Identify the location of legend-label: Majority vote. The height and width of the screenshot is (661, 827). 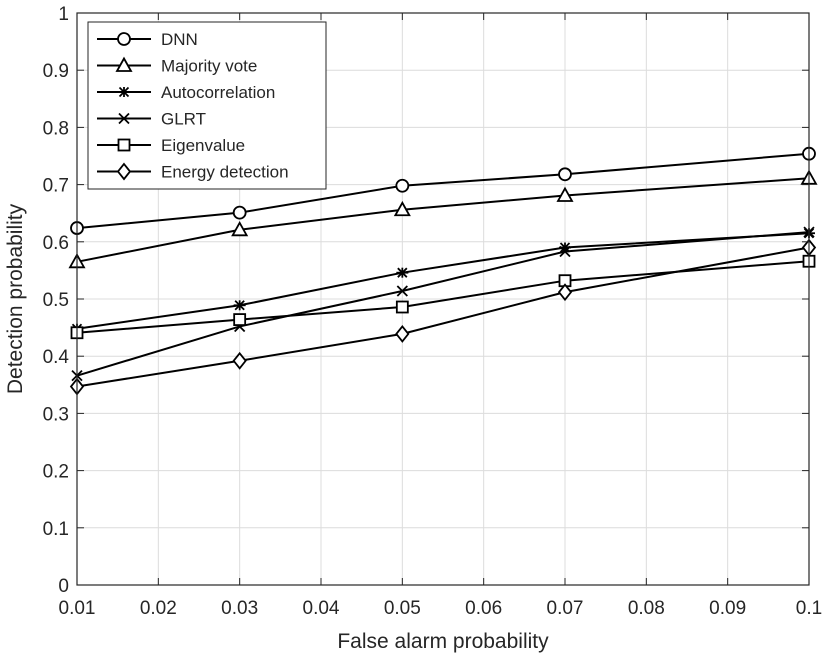
(209, 66).